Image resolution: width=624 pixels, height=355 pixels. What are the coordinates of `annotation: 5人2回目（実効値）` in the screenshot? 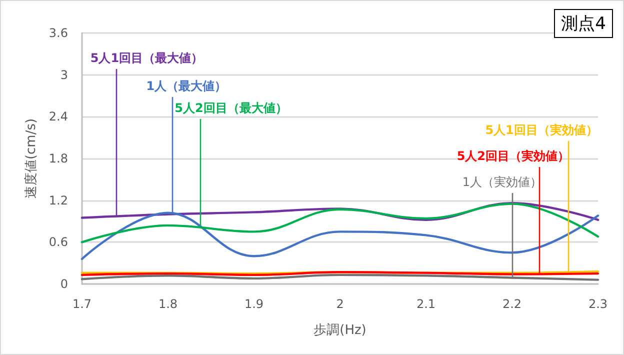 It's located at (513, 156).